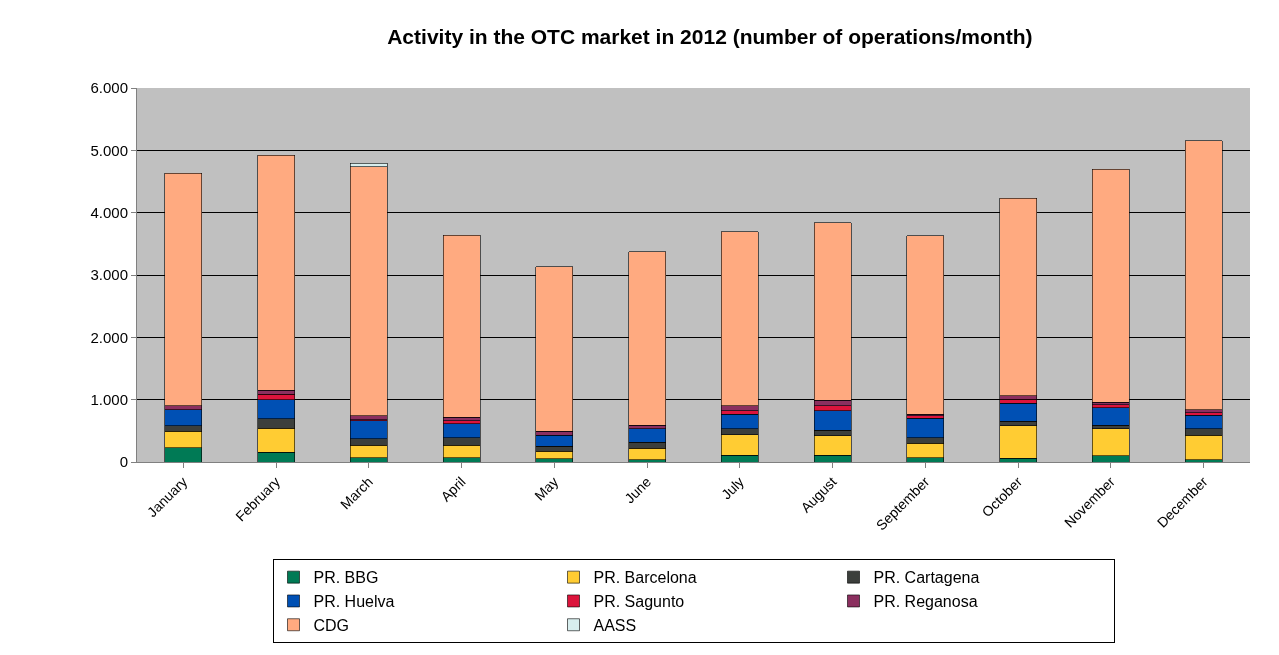 This screenshot has height=655, width=1279. Describe the element at coordinates (639, 602) in the screenshot. I see `legend-label: PR. Sagunto` at that location.